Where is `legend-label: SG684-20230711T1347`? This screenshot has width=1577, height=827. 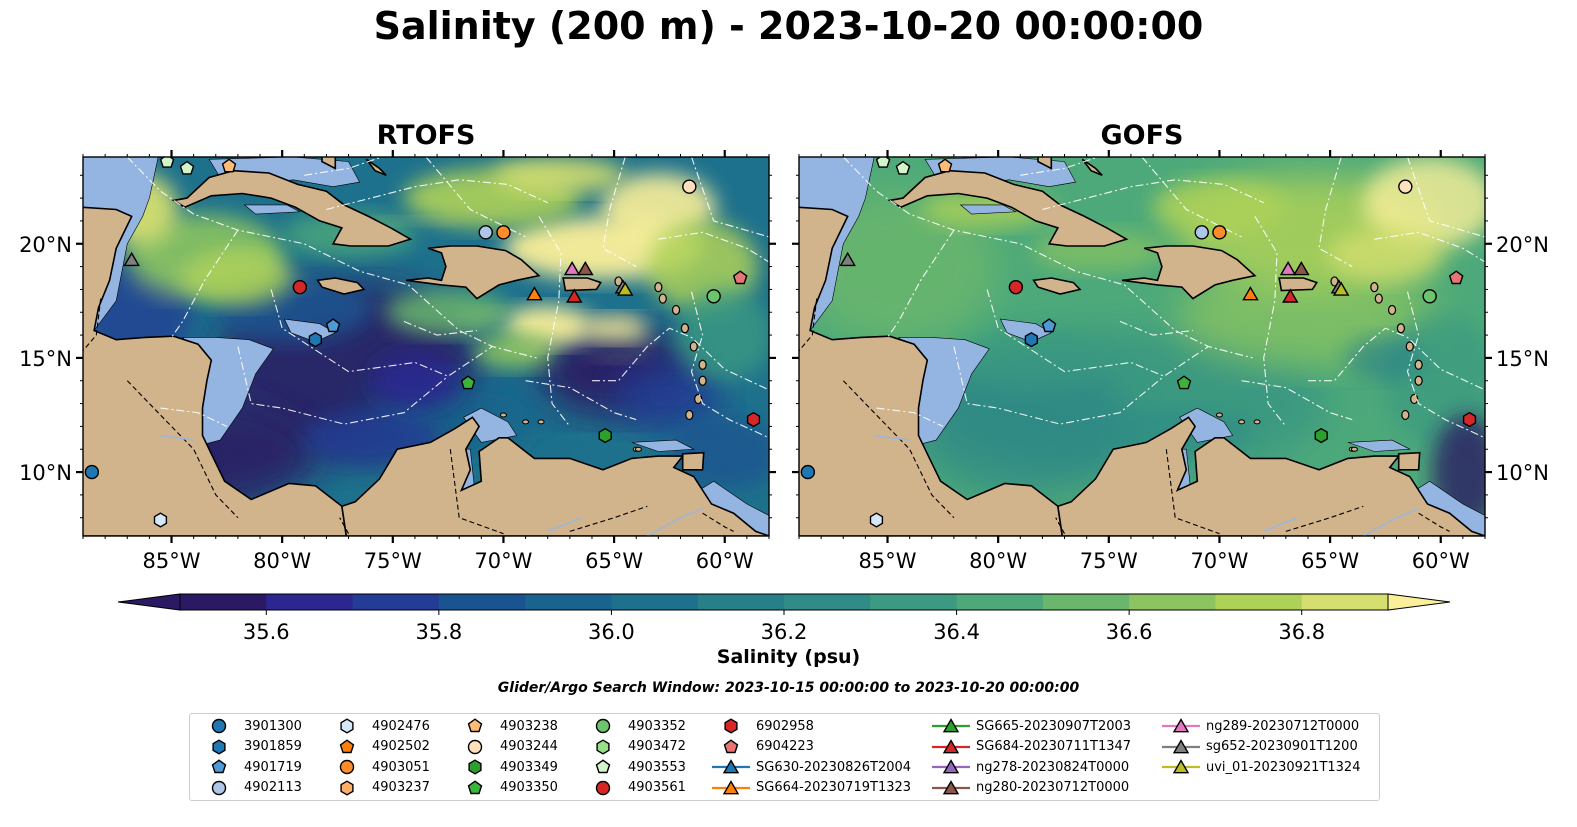 legend-label: SG684-20230711T1347 is located at coordinates (1054, 746).